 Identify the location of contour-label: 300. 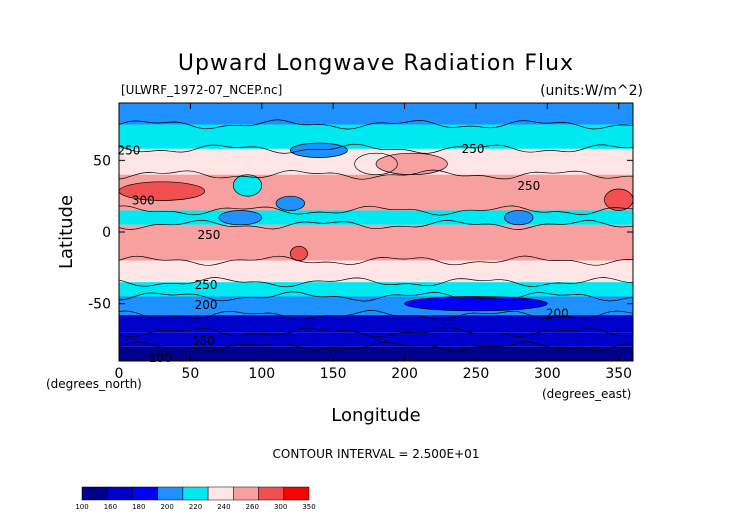
(143, 200).